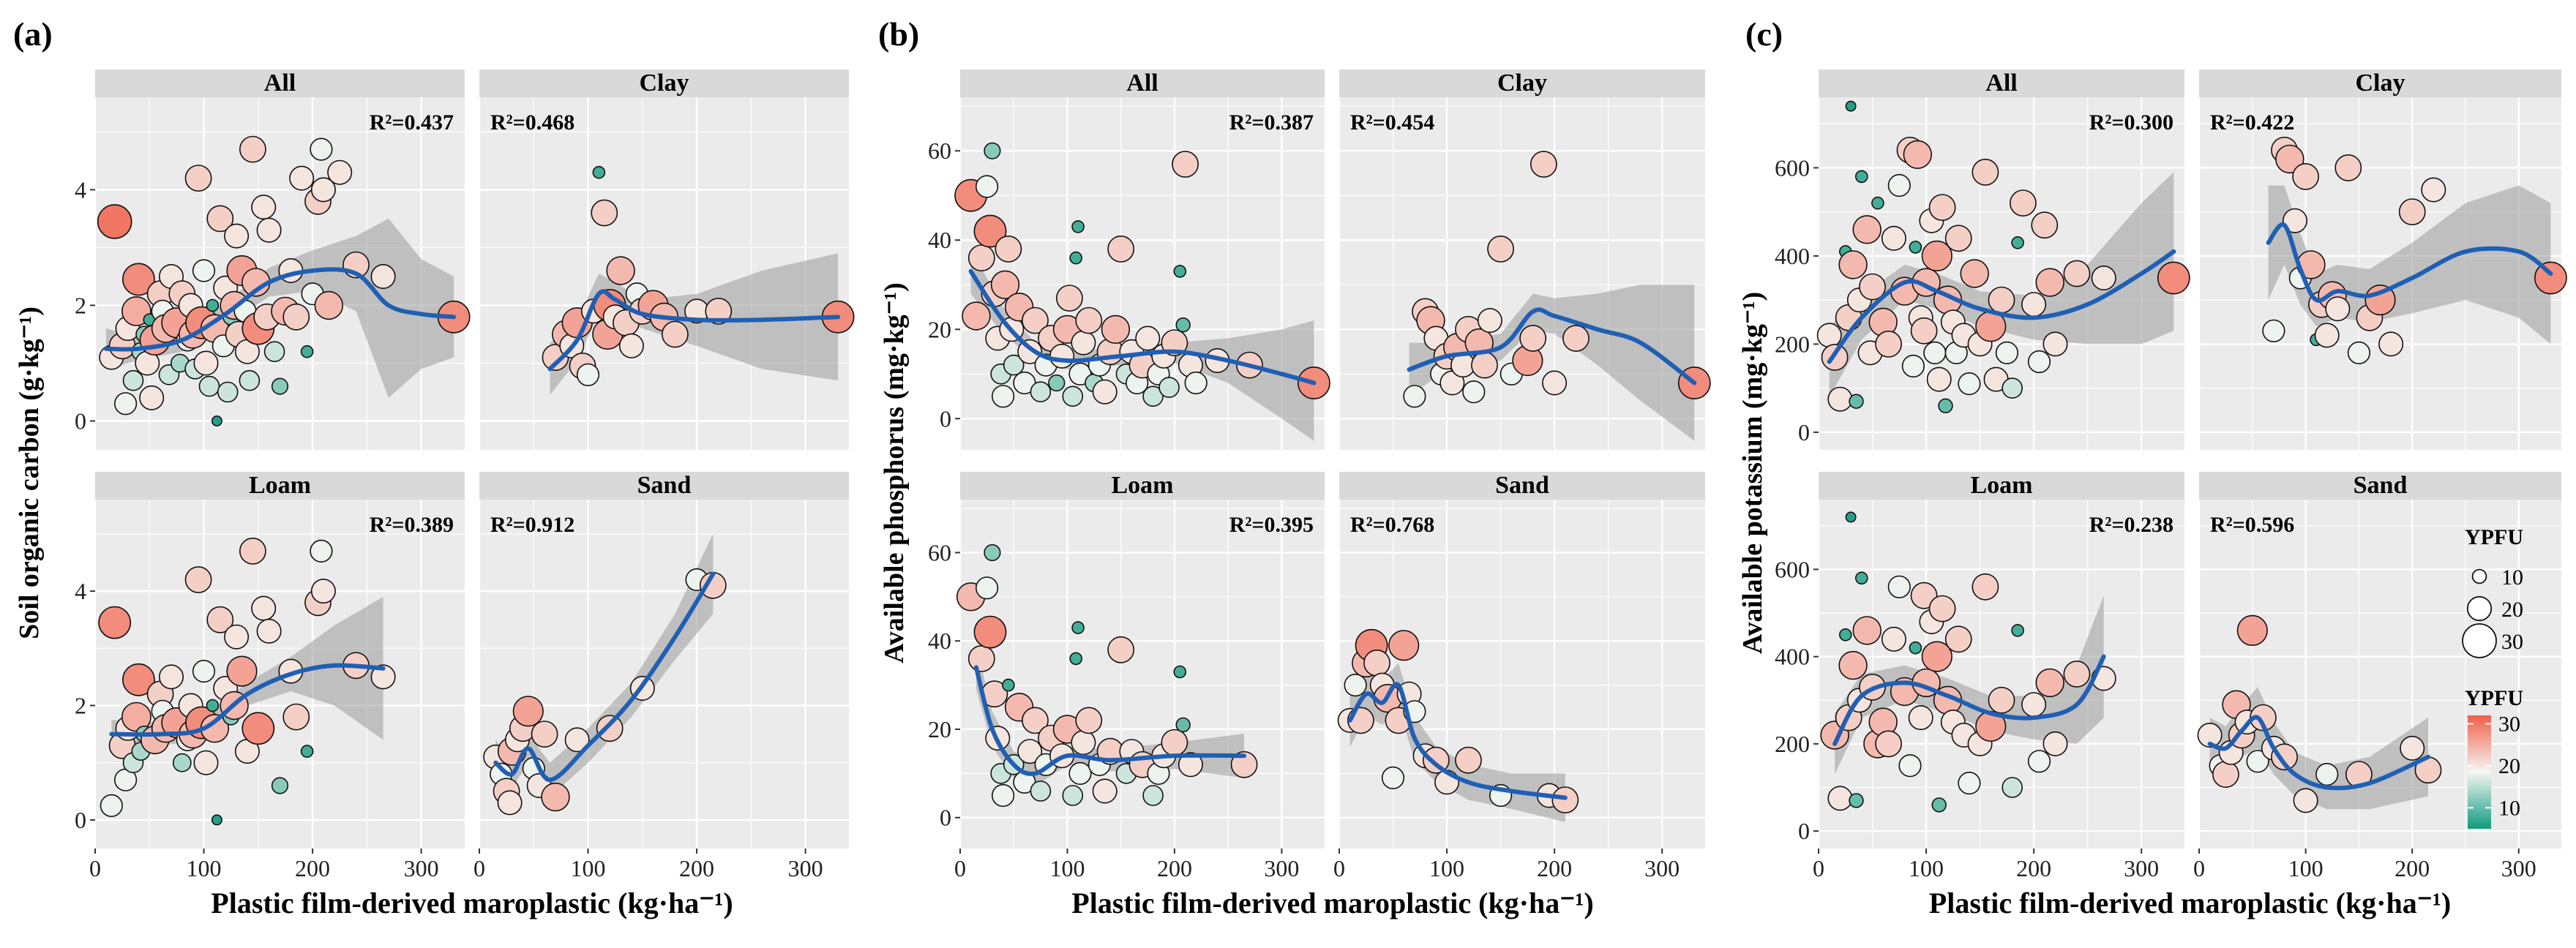 This screenshot has height=948, width=2576. Describe the element at coordinates (1271, 122) in the screenshot. I see `r-squared-label: R²=0.387` at that location.